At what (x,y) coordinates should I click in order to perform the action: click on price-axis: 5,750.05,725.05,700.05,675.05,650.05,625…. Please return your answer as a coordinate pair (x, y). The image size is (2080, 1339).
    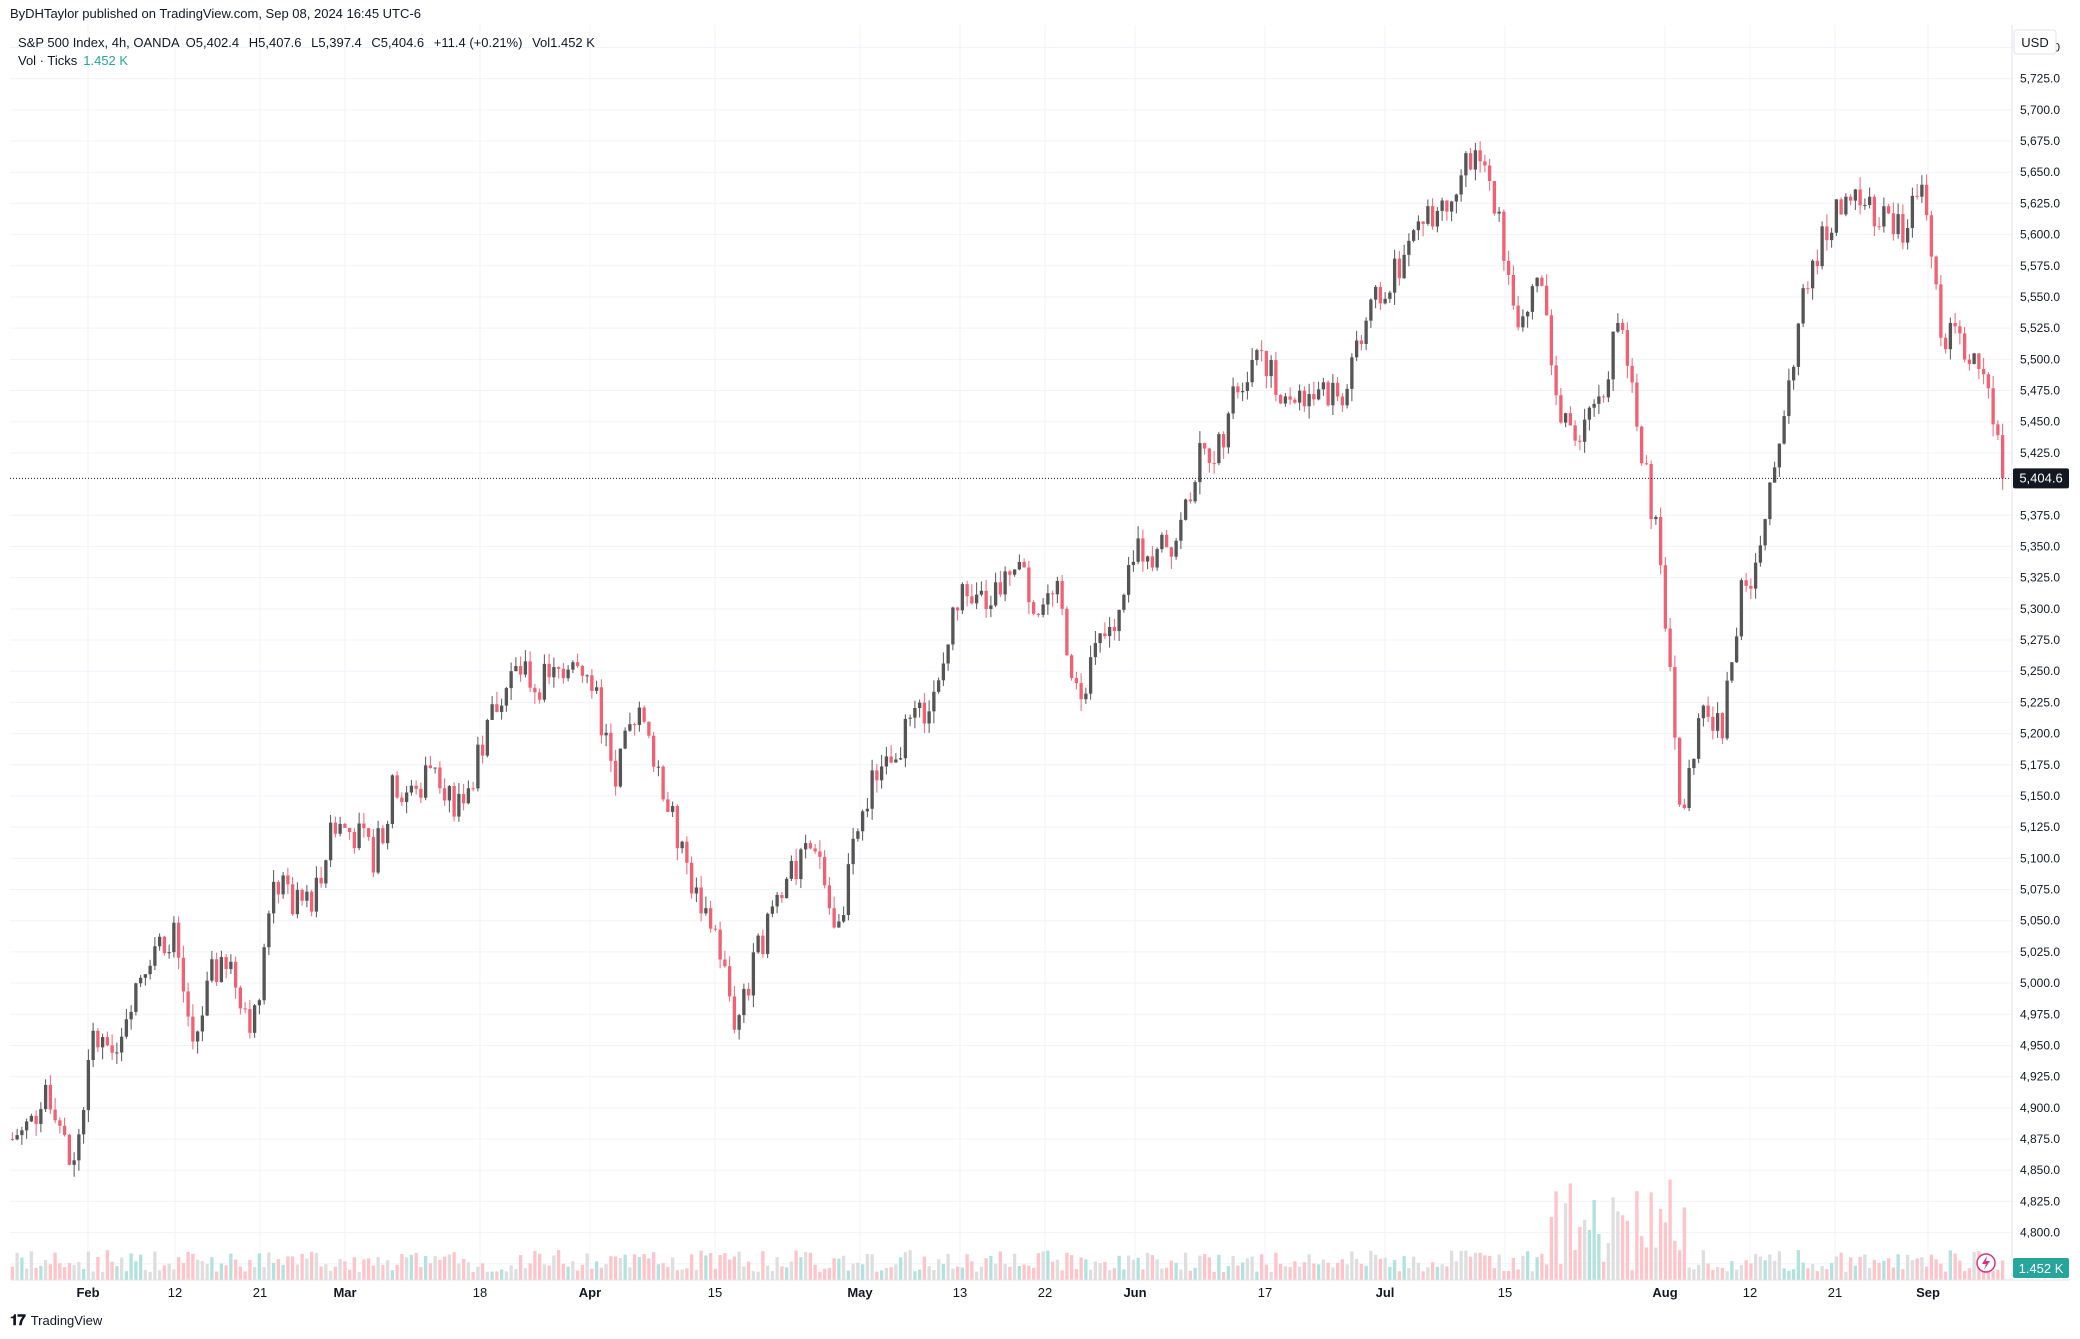
    Looking at the image, I should click on (2040, 655).